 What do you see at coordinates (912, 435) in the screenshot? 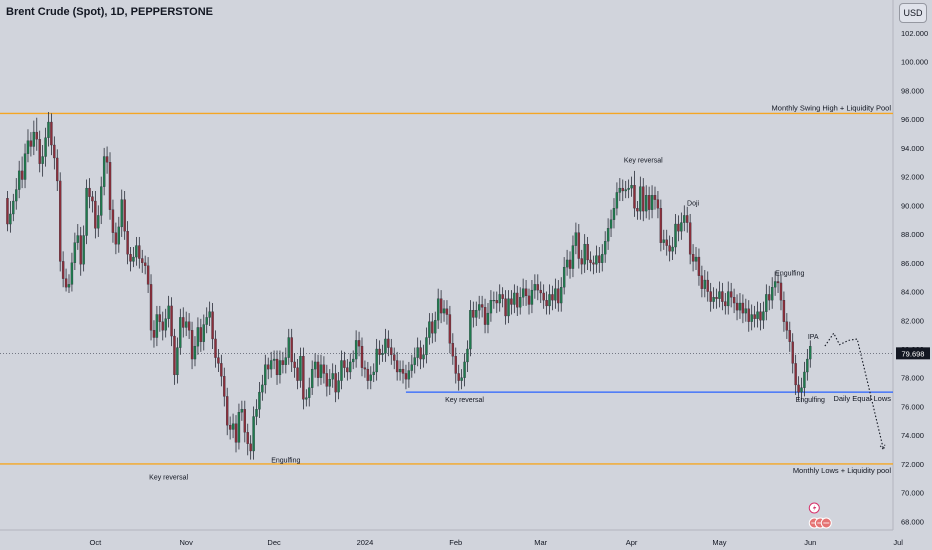
I see `y-tick-label: 74.000` at bounding box center [912, 435].